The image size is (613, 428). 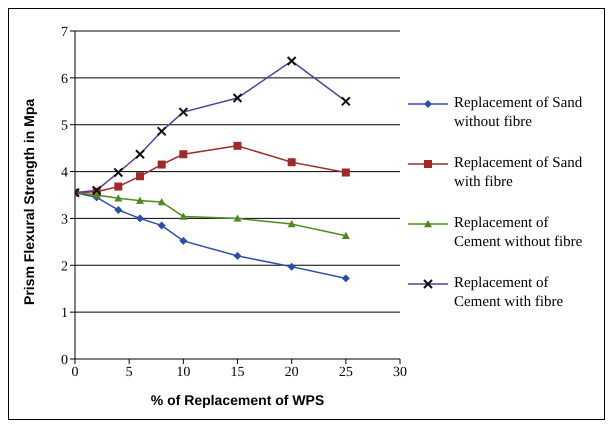 I want to click on y-tick-label: 0, so click(x=64, y=360).